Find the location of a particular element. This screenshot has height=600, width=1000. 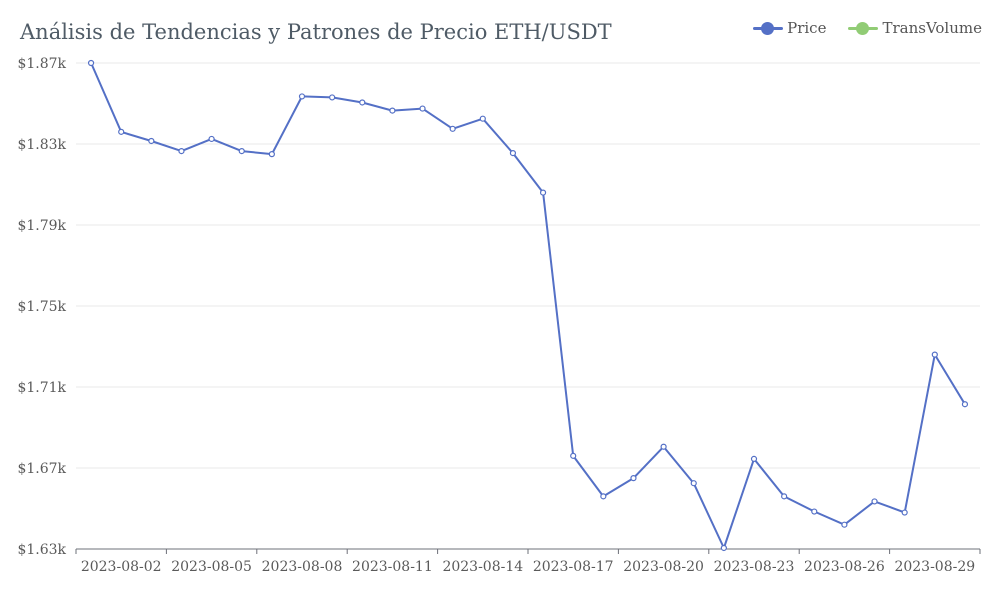

legend-swatch-price is located at coordinates (768, 28).